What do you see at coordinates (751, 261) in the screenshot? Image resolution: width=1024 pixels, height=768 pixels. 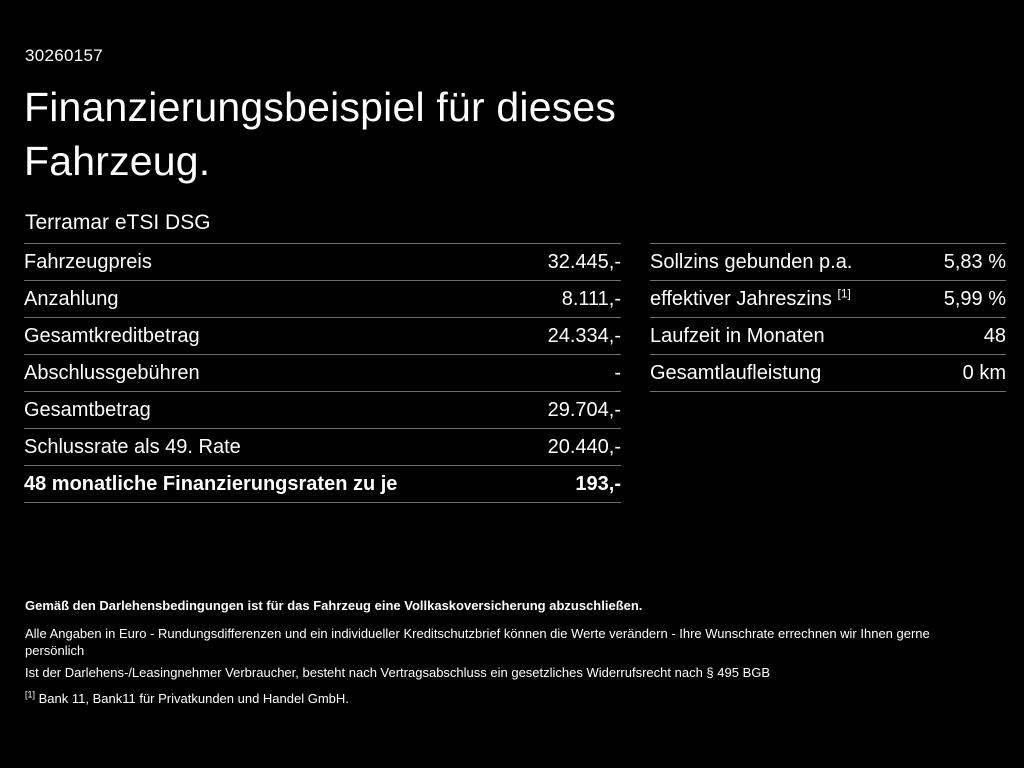 I see `row-label: Sollzins gebunden p.a.` at bounding box center [751, 261].